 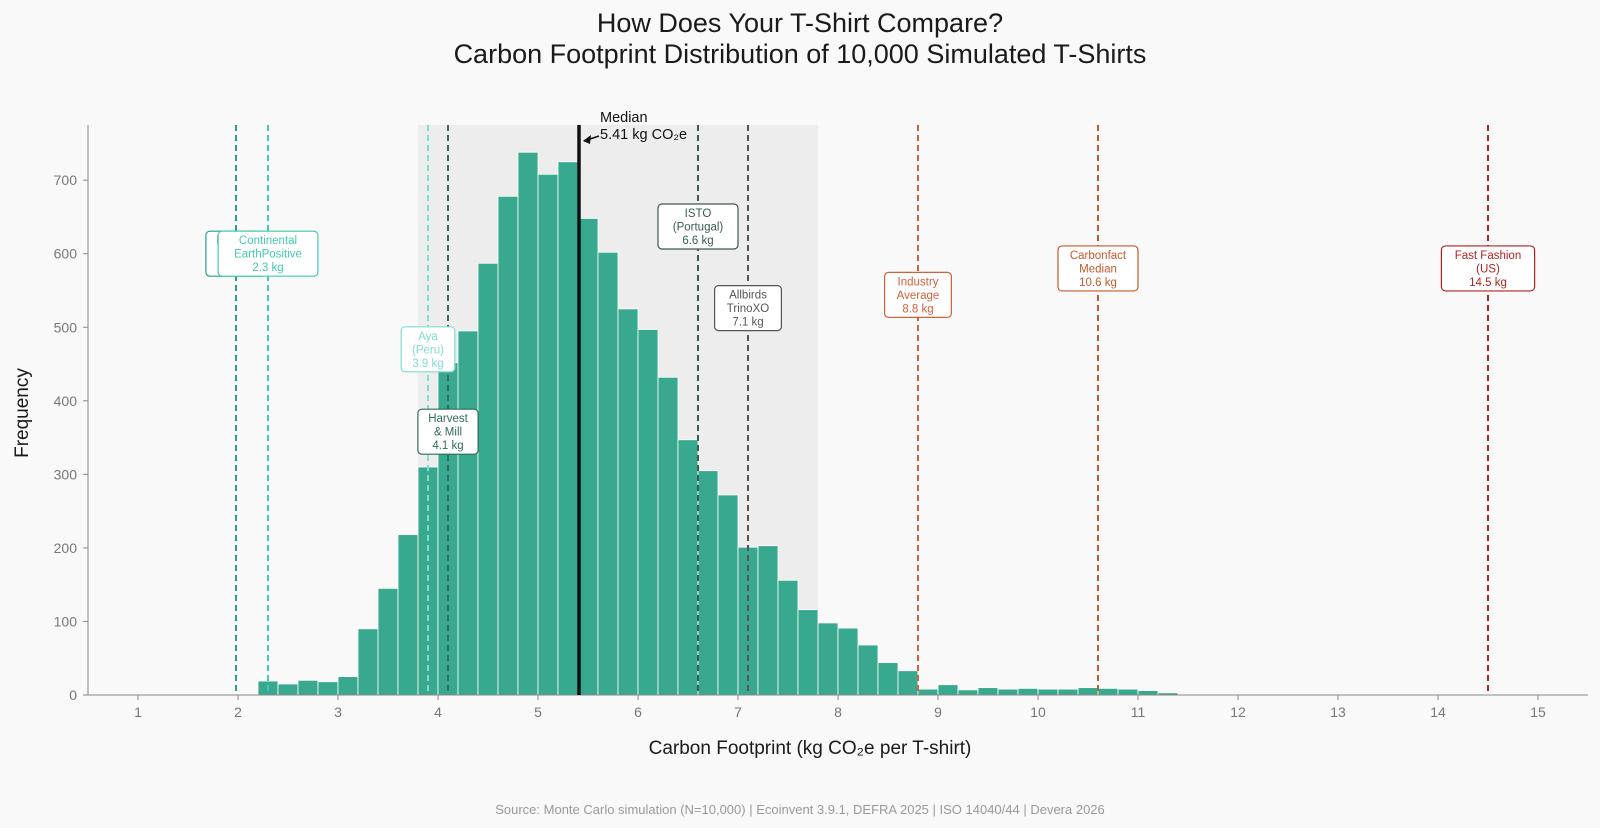 I want to click on y-axis-label: Frequency, so click(x=22, y=413).